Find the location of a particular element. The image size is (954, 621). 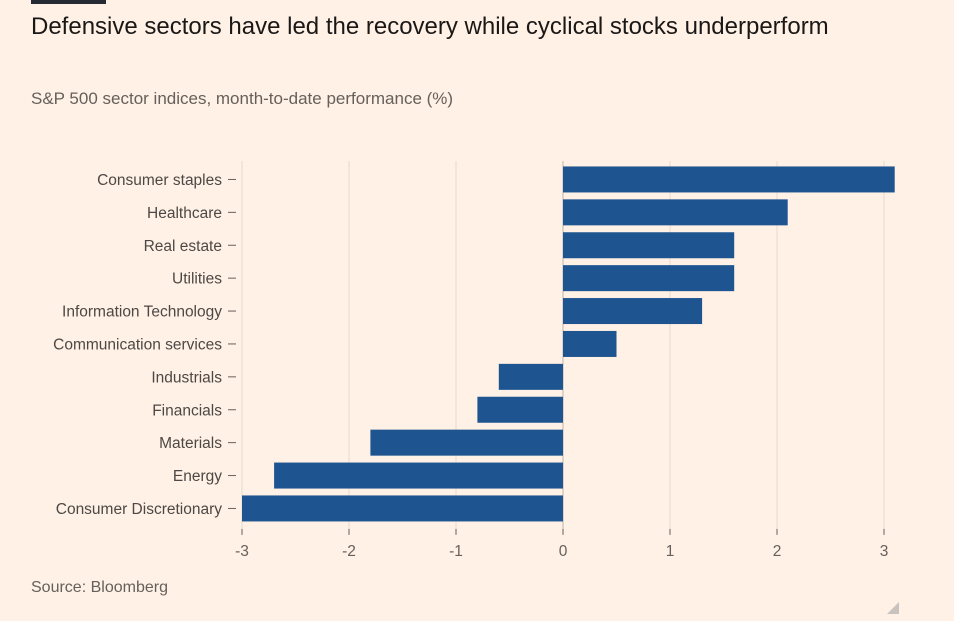

x-tick-label: -3 is located at coordinates (242, 551).